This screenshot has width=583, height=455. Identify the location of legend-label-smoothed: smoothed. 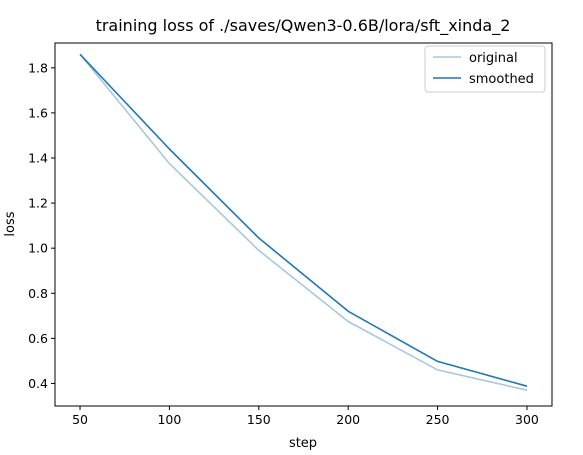
(501, 79).